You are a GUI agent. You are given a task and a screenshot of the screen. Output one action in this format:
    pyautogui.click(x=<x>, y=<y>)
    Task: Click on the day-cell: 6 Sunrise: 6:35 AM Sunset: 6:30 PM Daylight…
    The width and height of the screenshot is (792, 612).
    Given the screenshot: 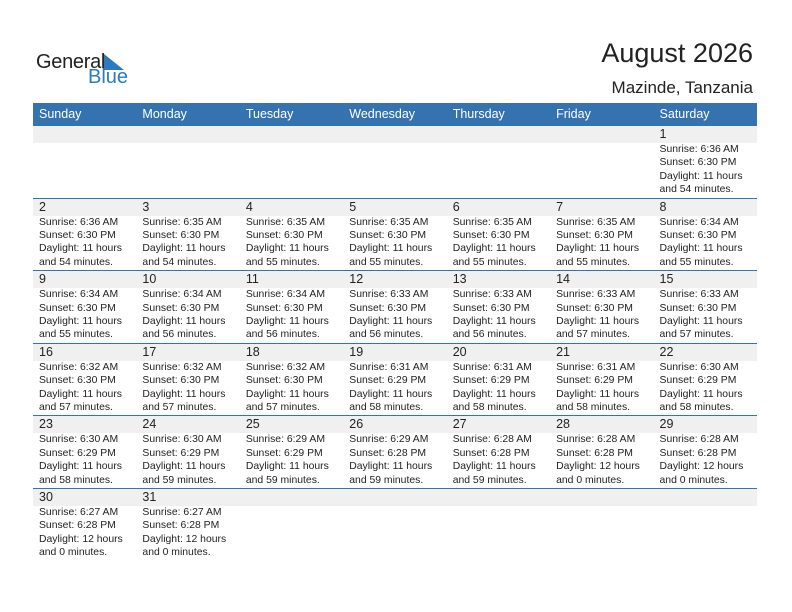 What is the action you would take?
    pyautogui.click(x=498, y=235)
    